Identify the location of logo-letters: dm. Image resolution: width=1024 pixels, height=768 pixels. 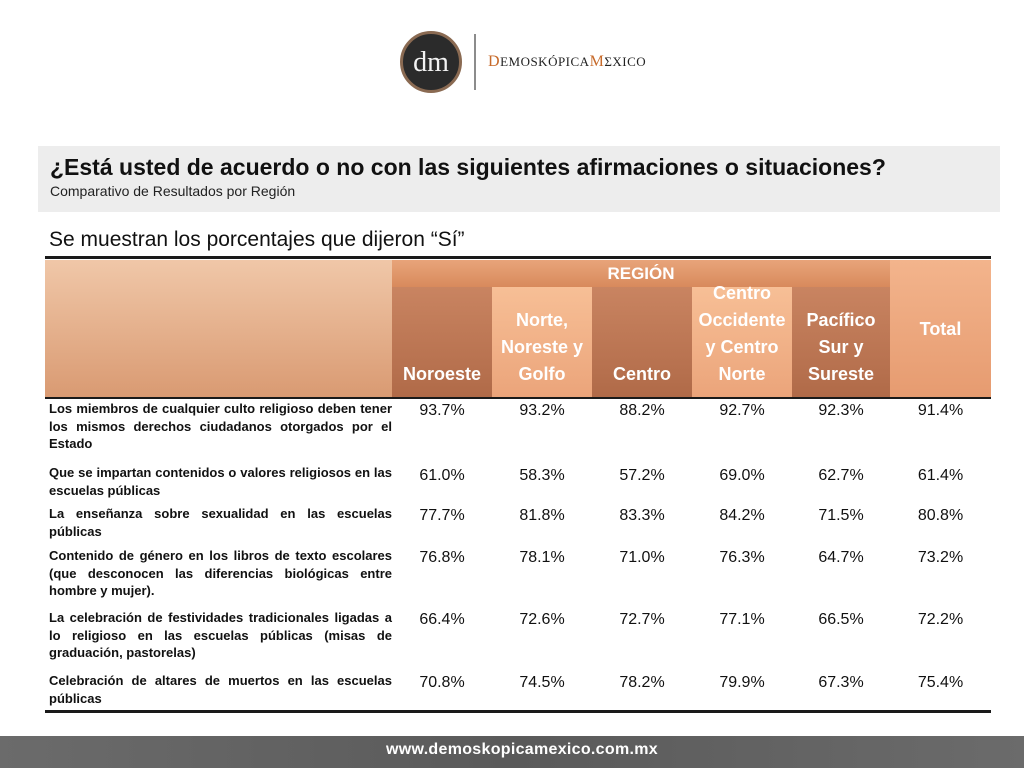
(431, 62).